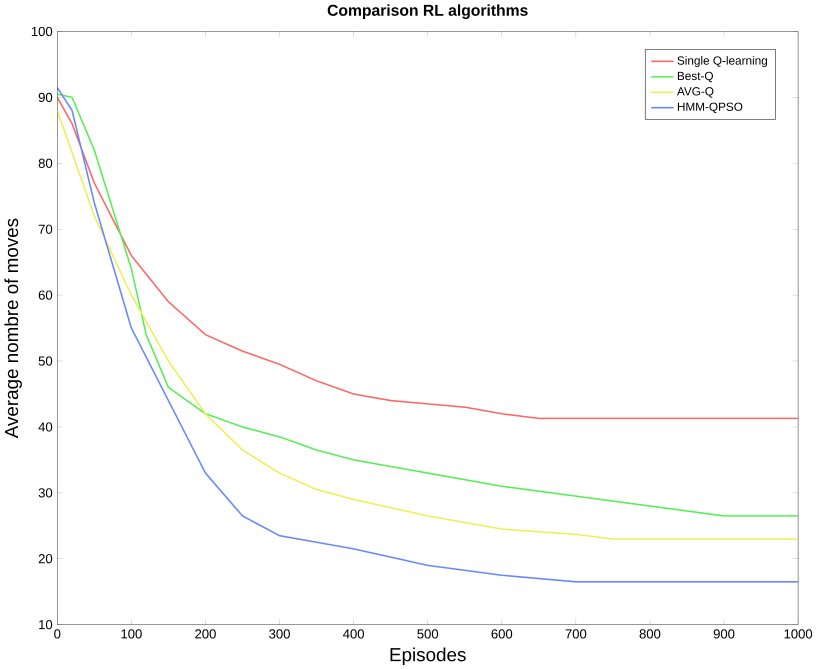  I want to click on legend-label: Single Q-learning, so click(722, 61).